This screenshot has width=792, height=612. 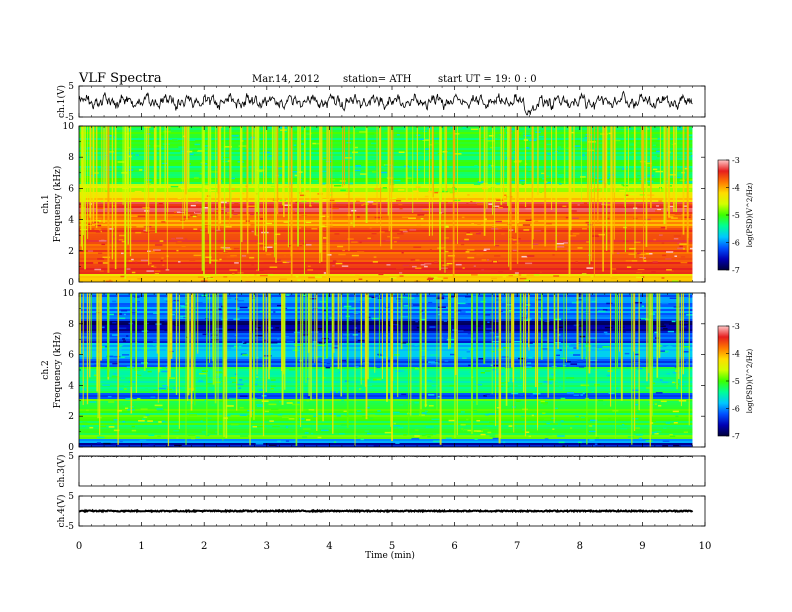 I want to click on x-tick-label: 4, so click(x=329, y=546).